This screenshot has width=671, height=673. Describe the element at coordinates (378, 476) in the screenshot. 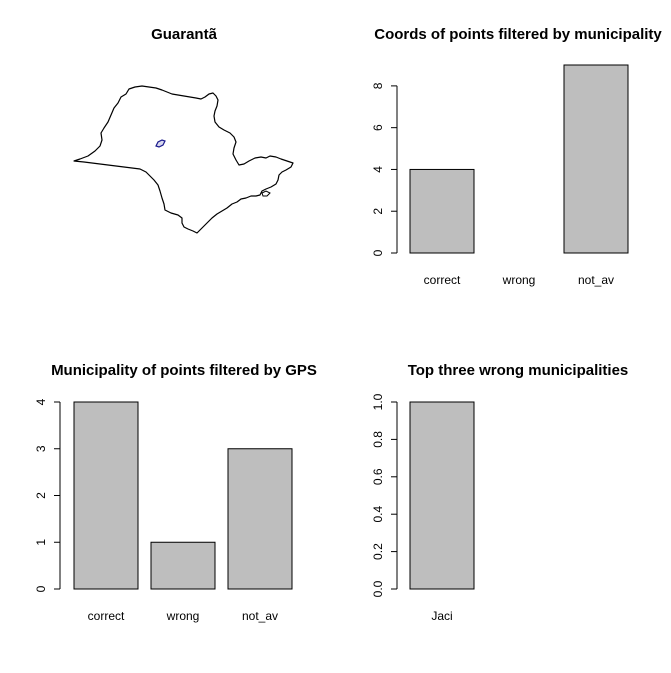

I see `y-tick-label: 0.6` at that location.